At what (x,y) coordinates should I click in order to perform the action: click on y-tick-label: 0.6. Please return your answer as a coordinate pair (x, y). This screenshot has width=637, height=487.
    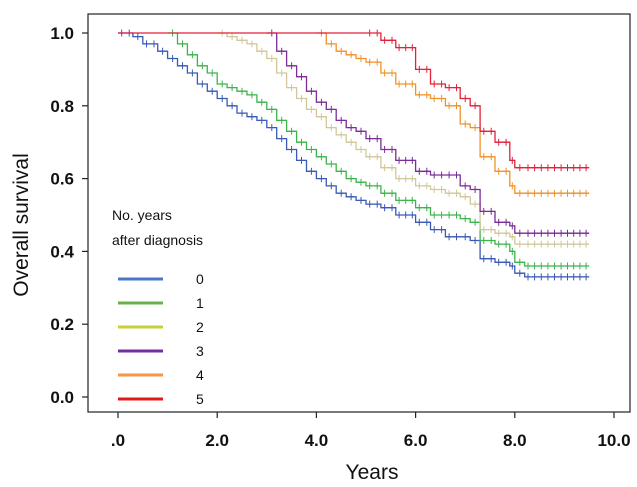
    Looking at the image, I should click on (62, 179).